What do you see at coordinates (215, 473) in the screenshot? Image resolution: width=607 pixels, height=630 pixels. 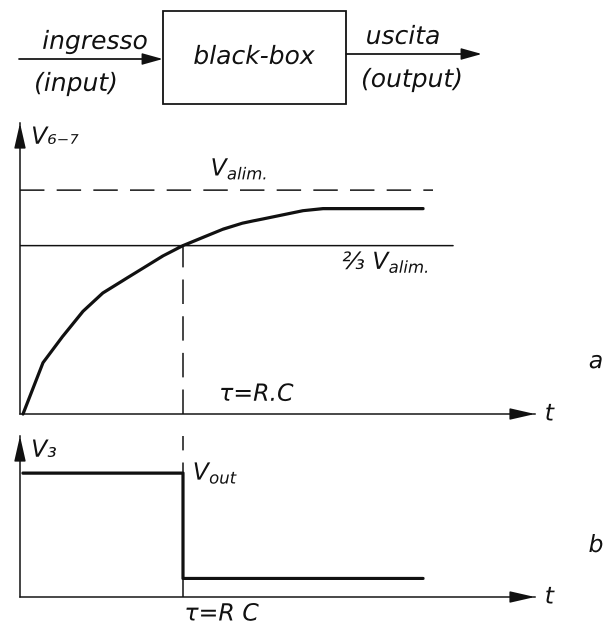 I see `series-label: V$_{out}$` at bounding box center [215, 473].